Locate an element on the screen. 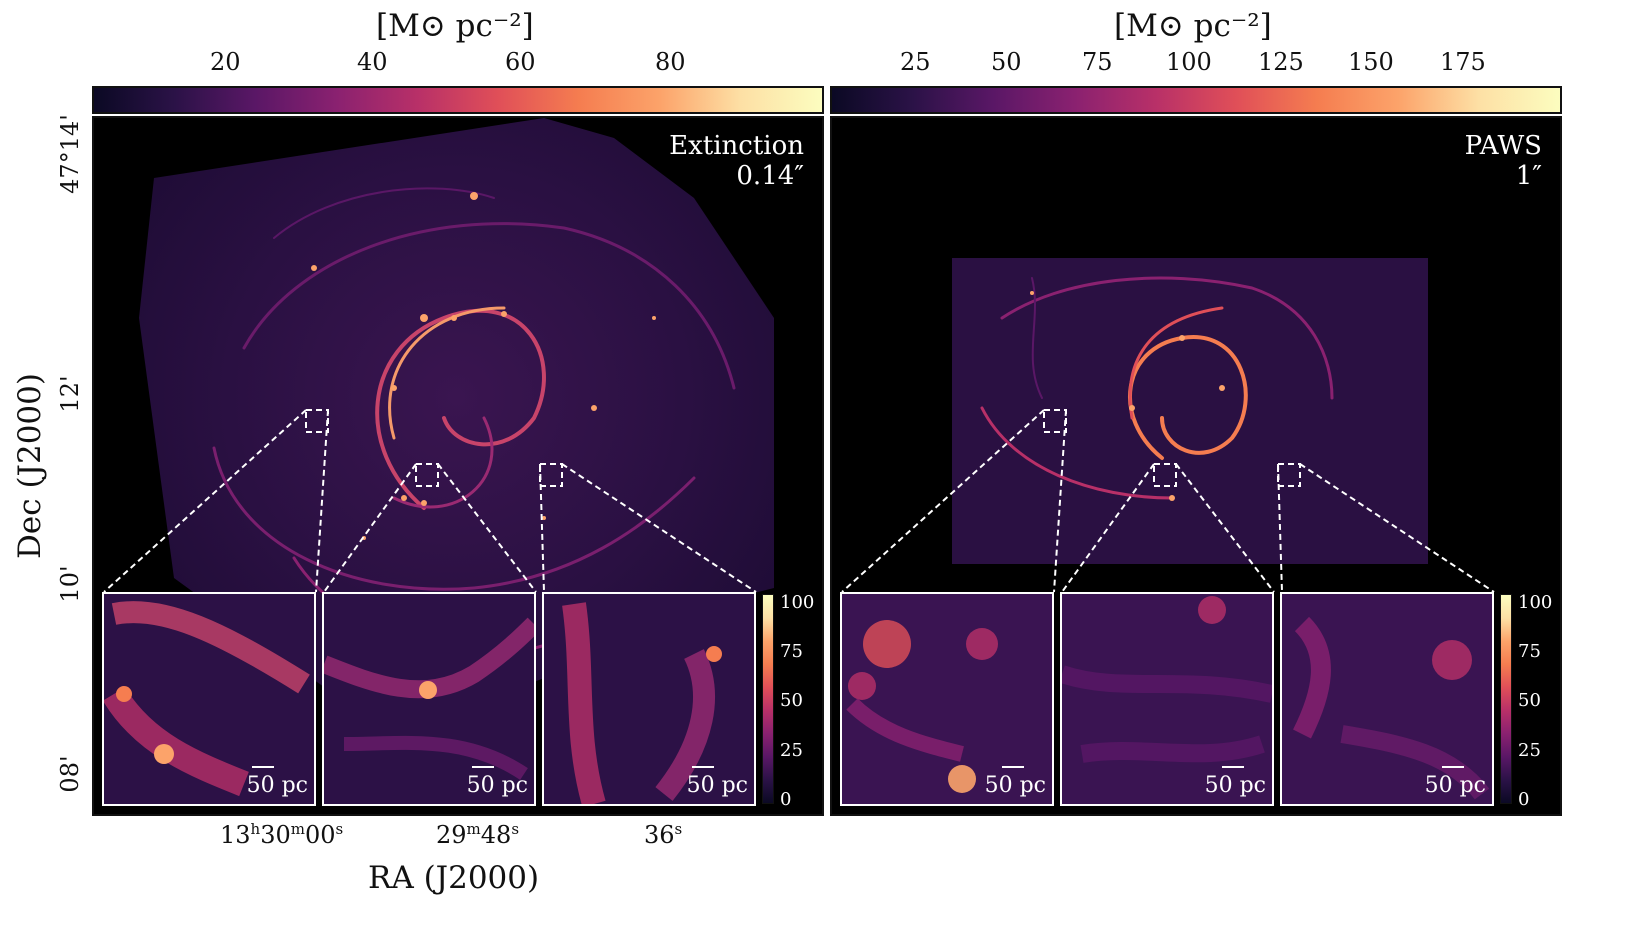  y-tick-10: 10' is located at coordinates (70, 584).